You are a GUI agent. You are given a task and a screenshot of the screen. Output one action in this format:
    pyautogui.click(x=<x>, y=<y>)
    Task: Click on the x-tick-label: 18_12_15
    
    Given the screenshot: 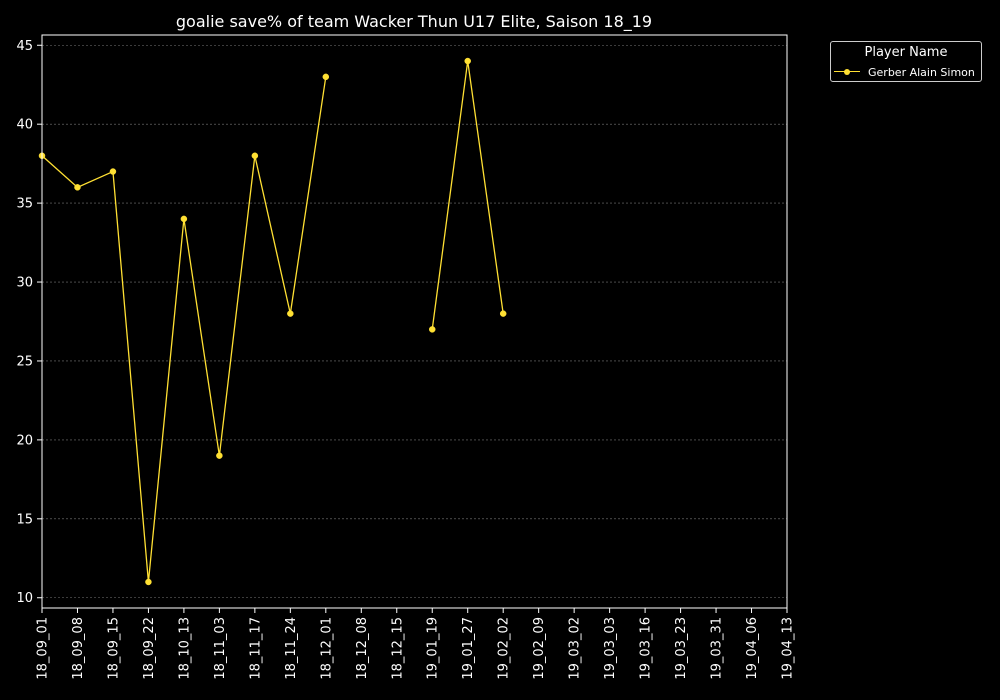 What is the action you would take?
    pyautogui.click(x=397, y=648)
    